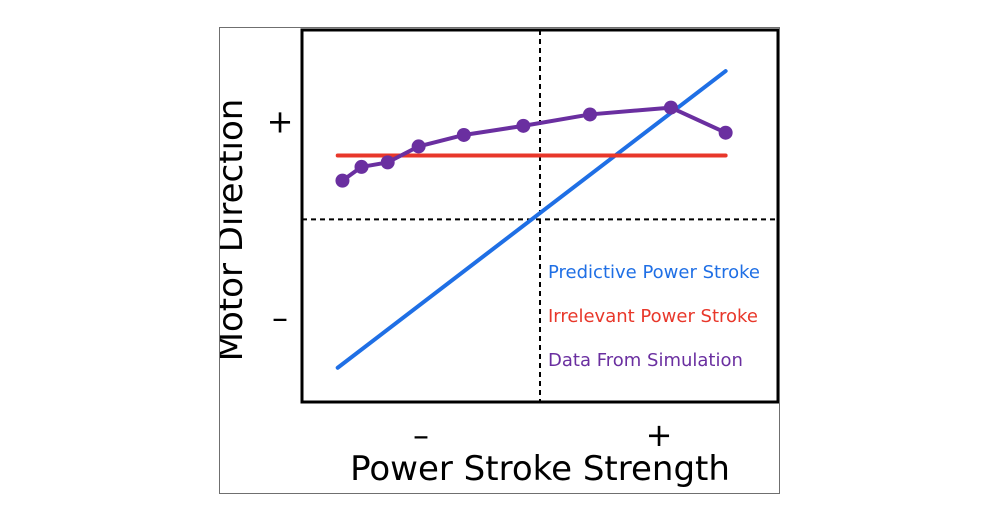 Image resolution: width=1000 pixels, height=523 pixels. Describe the element at coordinates (540, 469) in the screenshot. I see `x-axis-label: Power Stroke Strength` at that location.